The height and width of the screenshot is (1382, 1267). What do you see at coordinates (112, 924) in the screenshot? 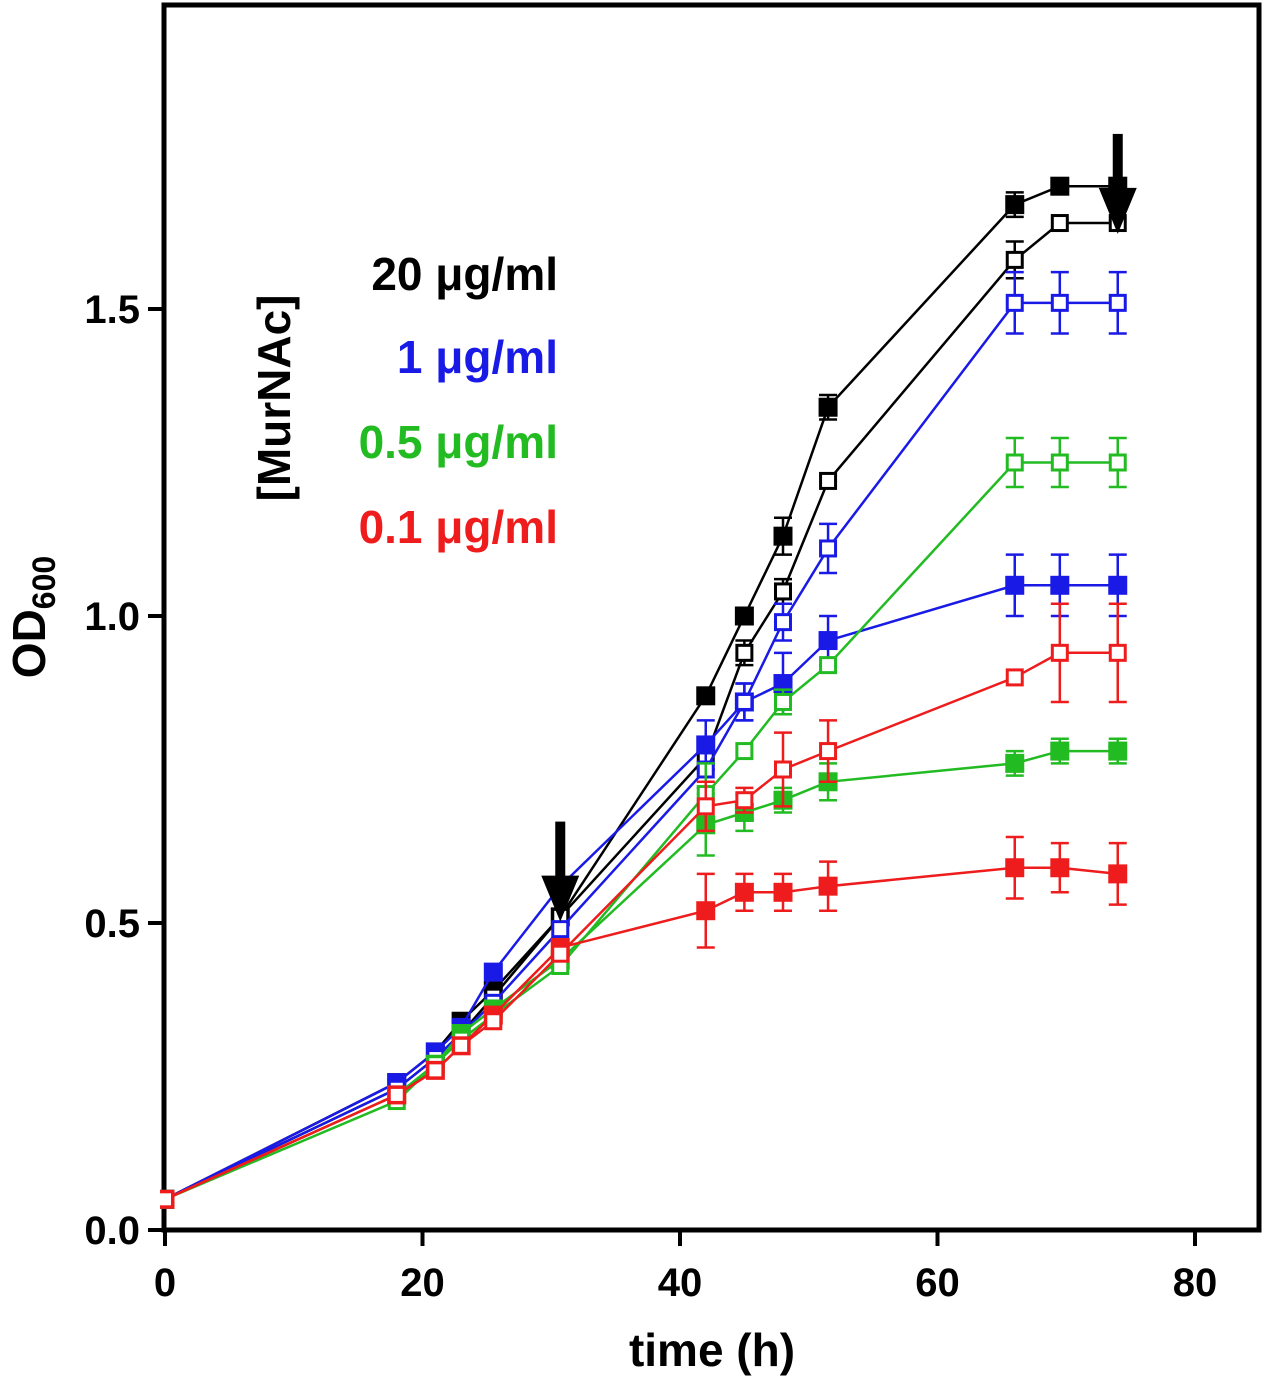
I see `y-tick-label: 0.5` at bounding box center [112, 924].